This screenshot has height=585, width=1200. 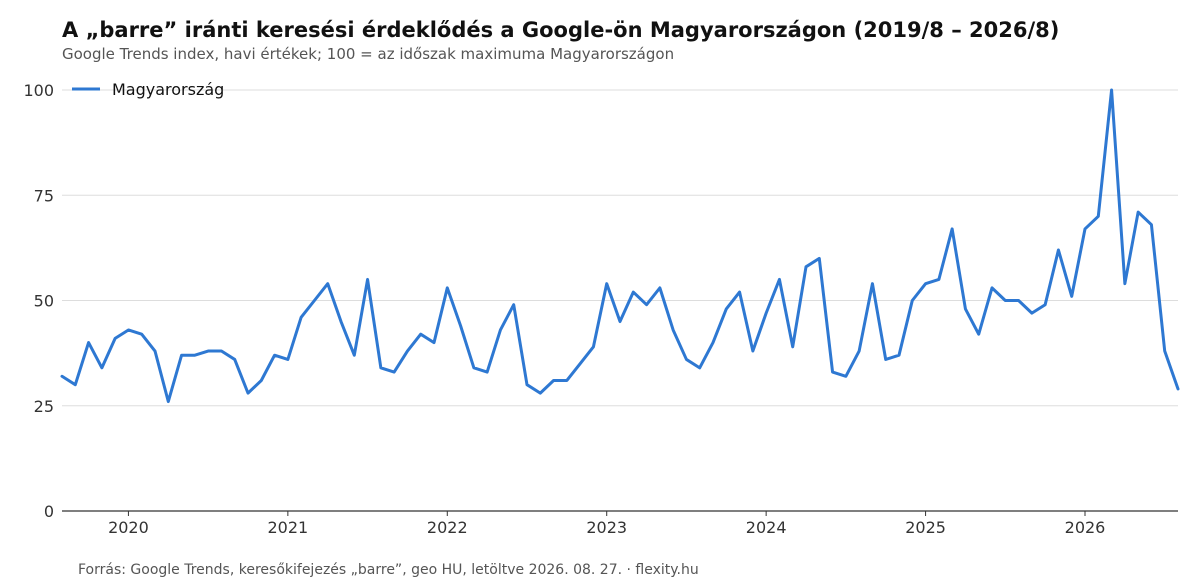 I want to click on x-tick-label: 2024, so click(x=766, y=527).